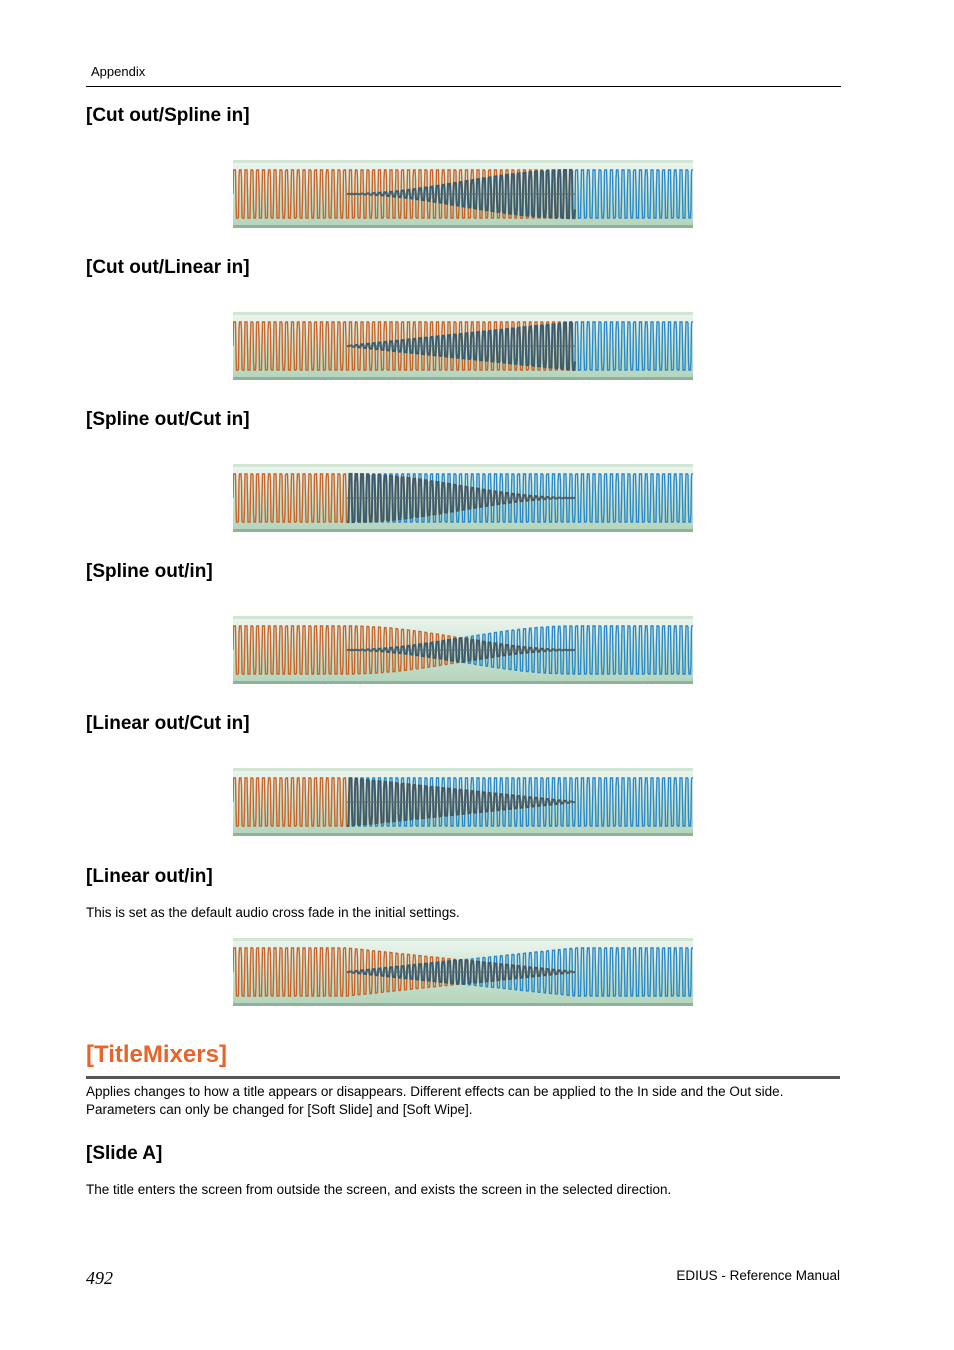  Describe the element at coordinates (168, 115) in the screenshot. I see `heading-cut-out-spline-in: [Cut out/Spline in]` at that location.